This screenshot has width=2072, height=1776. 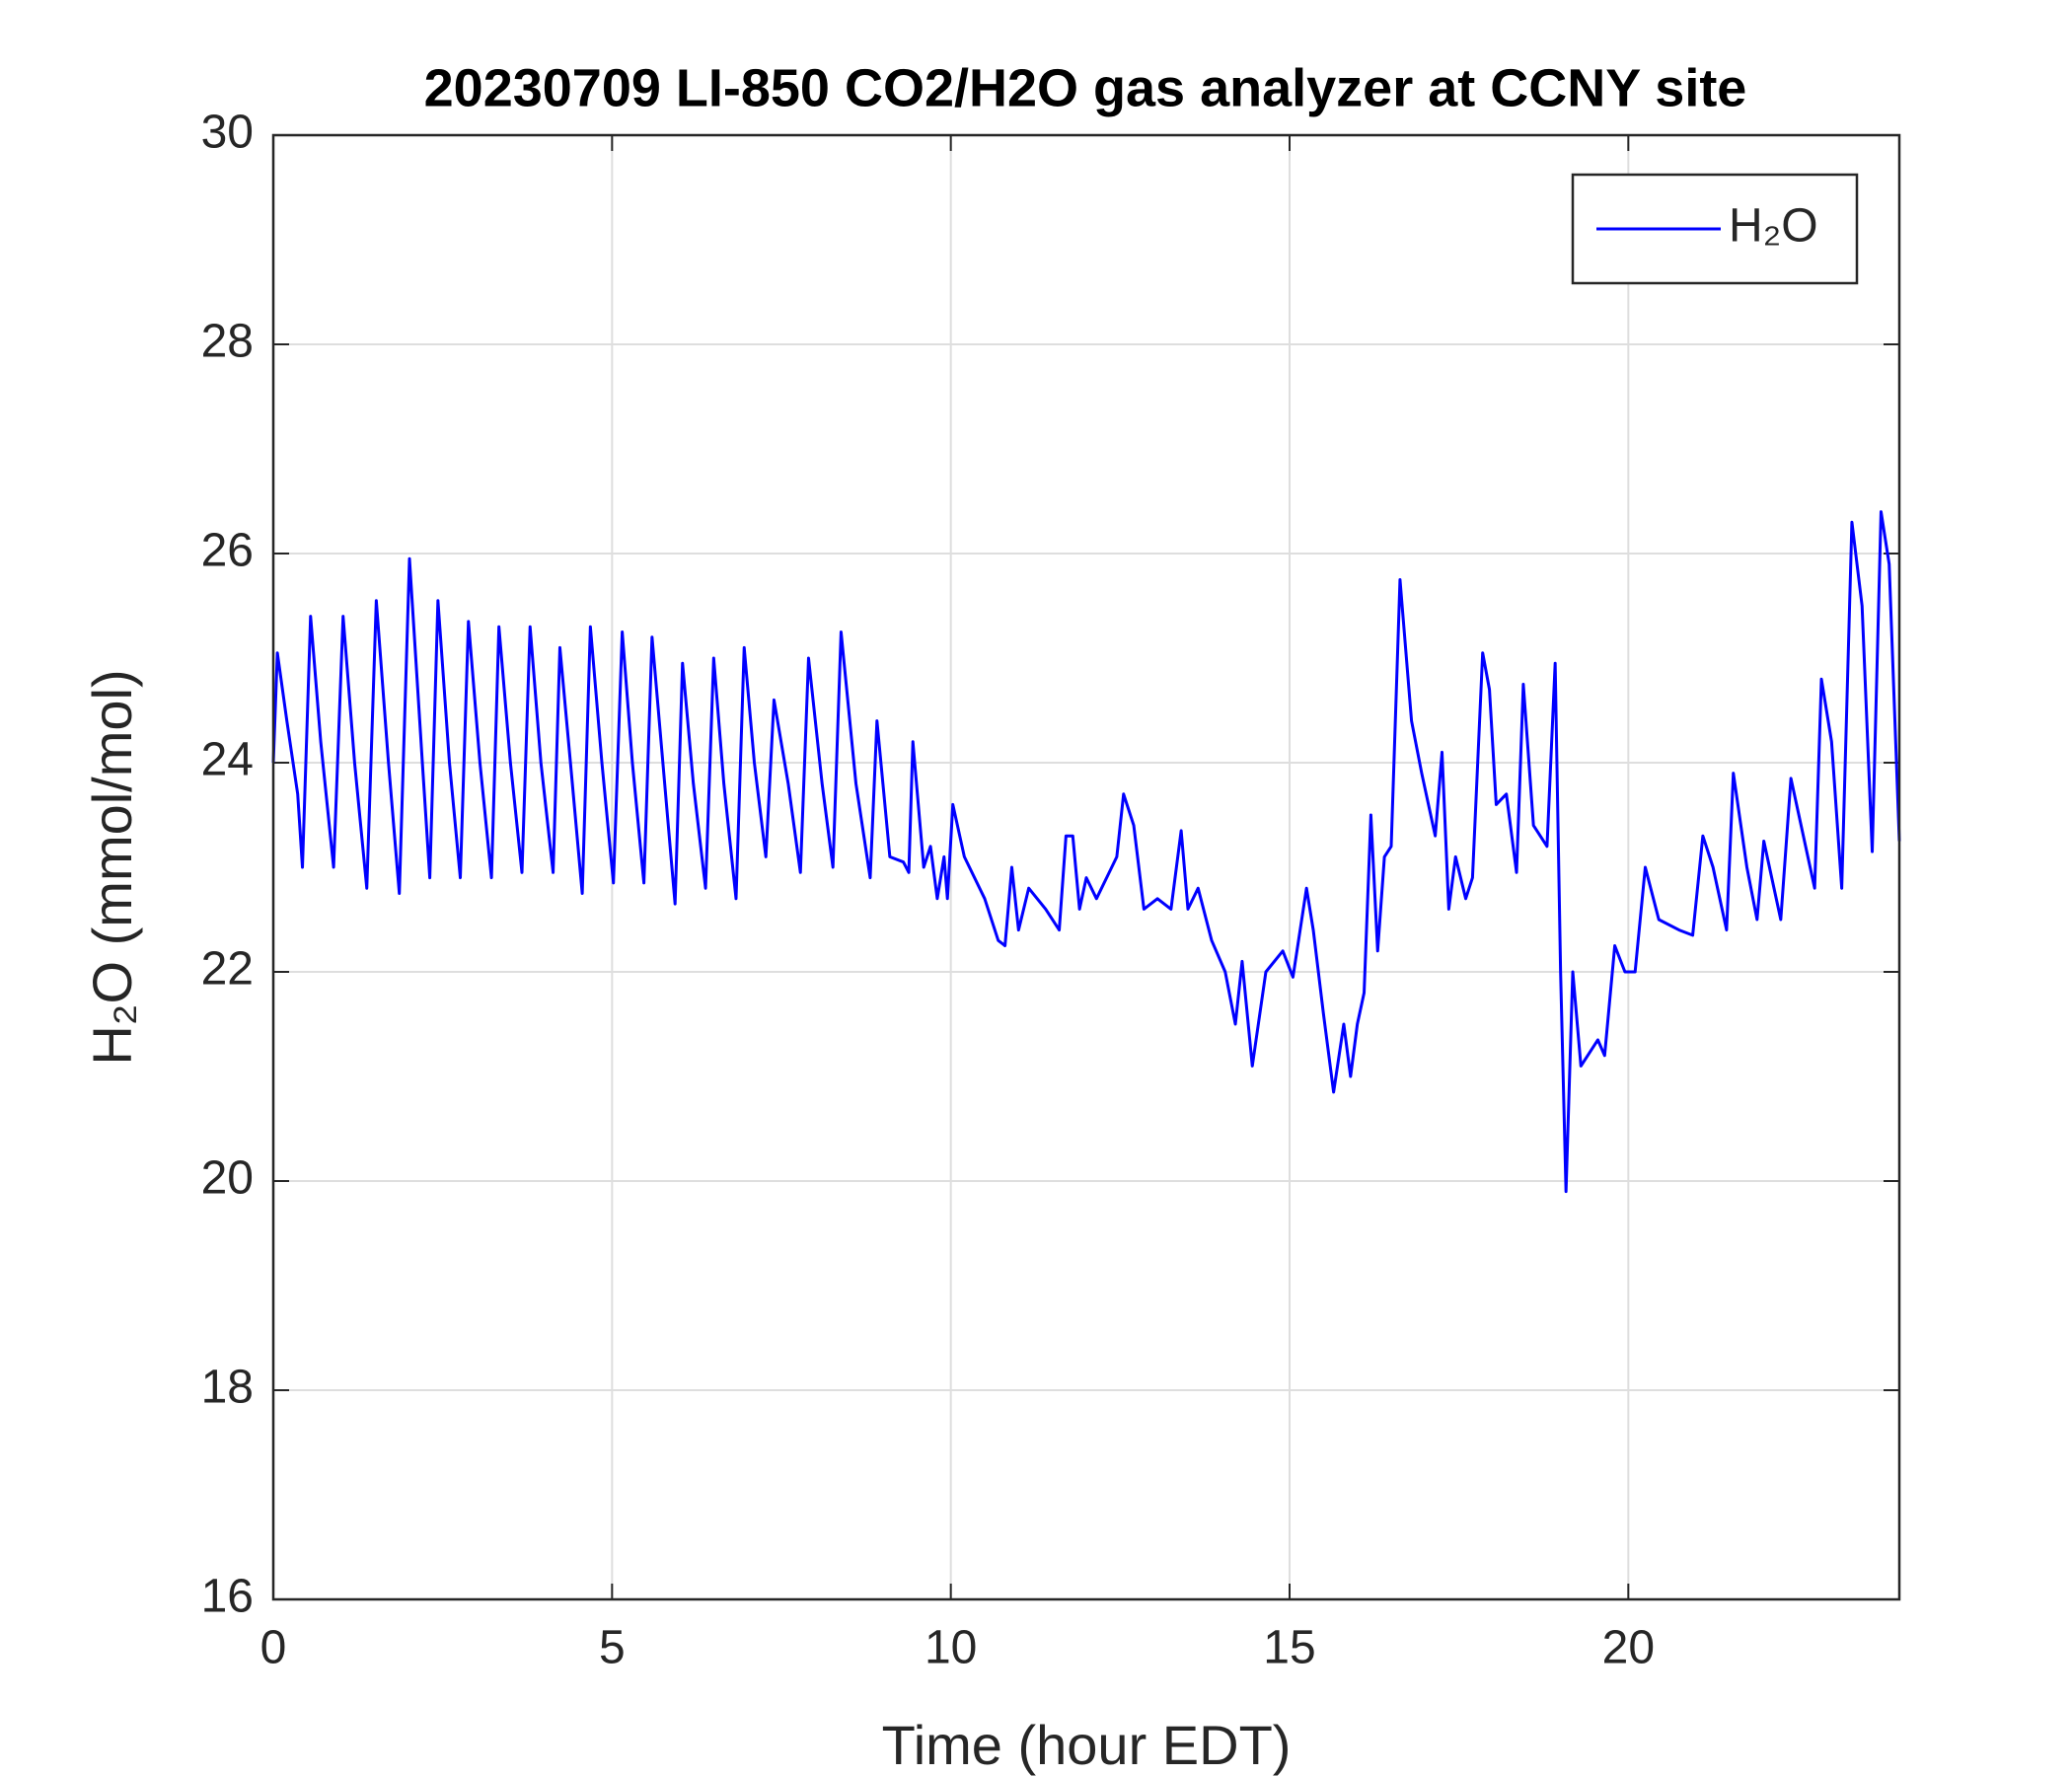 What do you see at coordinates (228, 1597) in the screenshot?
I see `y-tick-label: 16` at bounding box center [228, 1597].